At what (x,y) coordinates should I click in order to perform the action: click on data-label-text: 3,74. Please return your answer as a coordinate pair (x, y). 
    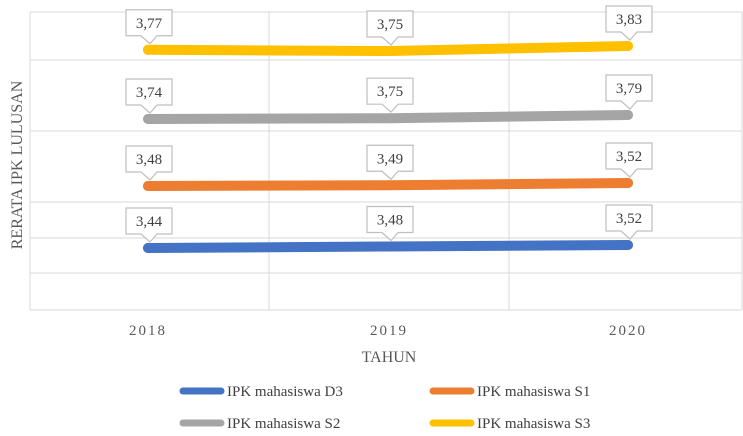
    Looking at the image, I should click on (149, 93).